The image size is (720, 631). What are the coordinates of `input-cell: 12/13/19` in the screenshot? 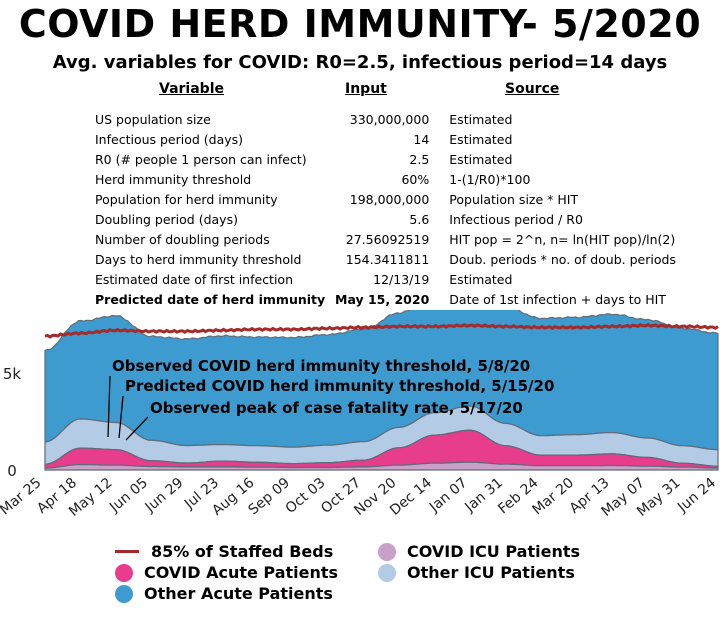 It's located at (401, 279).